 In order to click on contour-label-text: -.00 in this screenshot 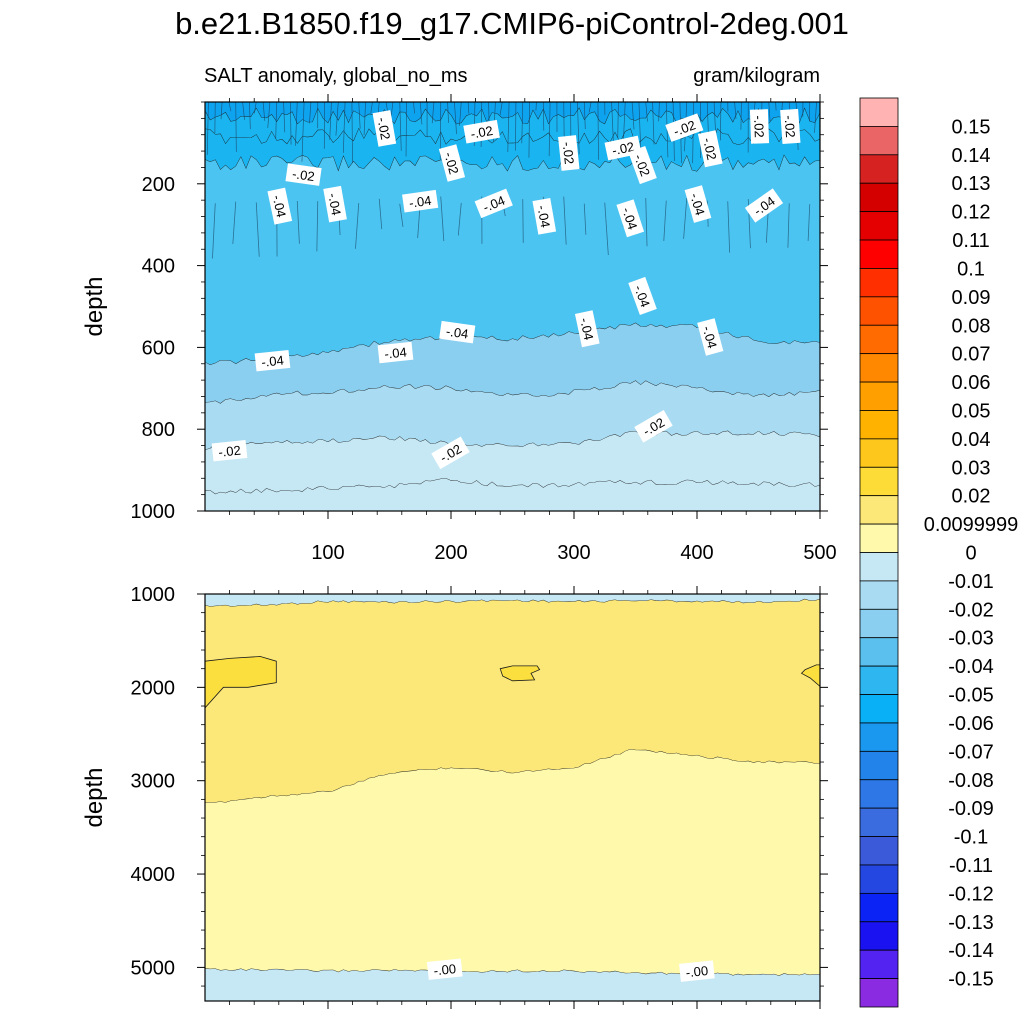, I will do `click(445, 969)`.